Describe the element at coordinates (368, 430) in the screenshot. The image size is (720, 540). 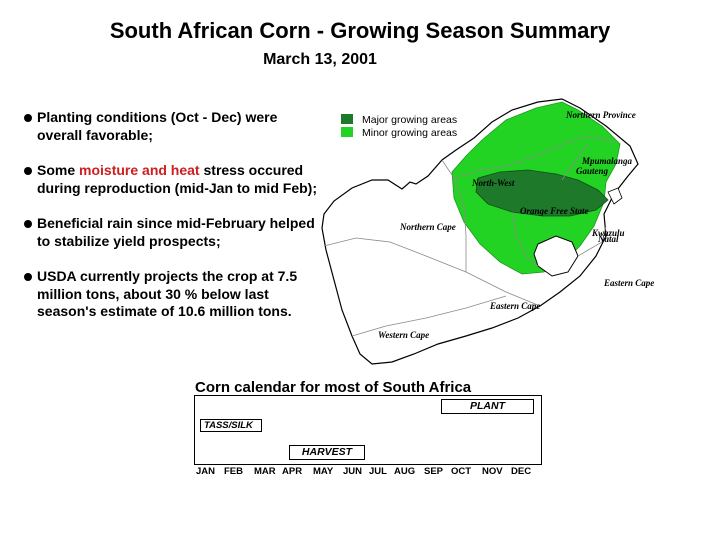
I see `corn-calendar: PLANT TASS/SILK HARVEST` at that location.